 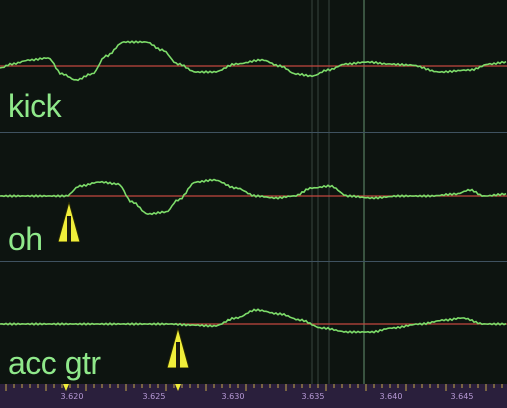 I want to click on ruler-tick-label: 3.635, so click(x=313, y=396).